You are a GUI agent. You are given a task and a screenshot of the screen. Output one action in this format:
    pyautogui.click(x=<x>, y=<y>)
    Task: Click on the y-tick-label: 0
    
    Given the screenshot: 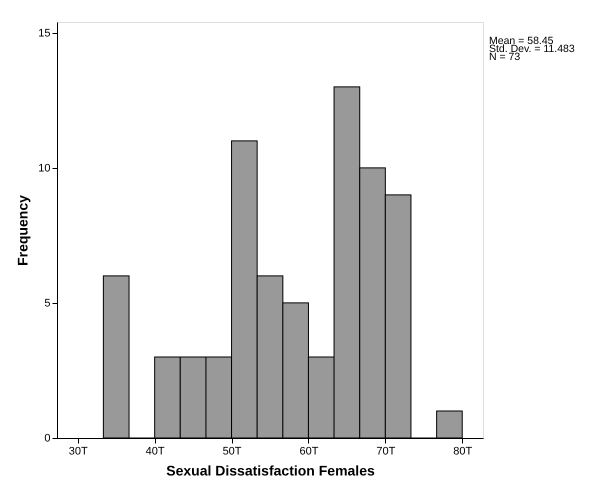 What is the action you would take?
    pyautogui.click(x=47, y=438)
    